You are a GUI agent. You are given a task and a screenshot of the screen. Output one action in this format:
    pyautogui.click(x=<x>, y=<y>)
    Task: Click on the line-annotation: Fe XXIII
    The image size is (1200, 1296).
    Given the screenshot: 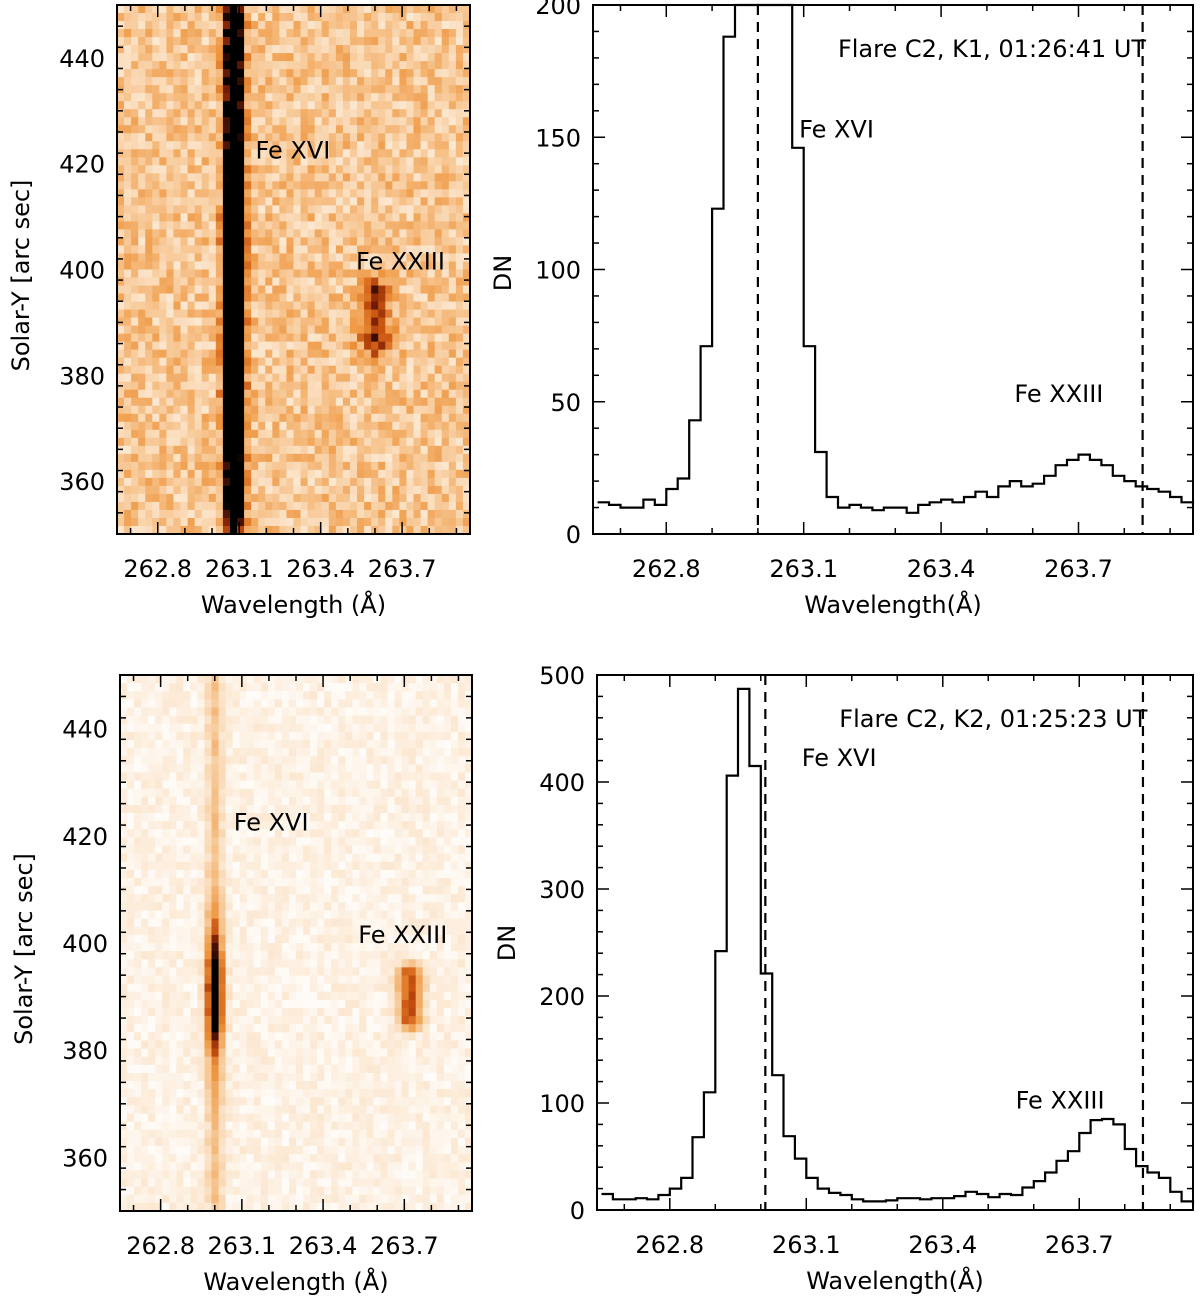 What is the action you would take?
    pyautogui.click(x=1058, y=394)
    